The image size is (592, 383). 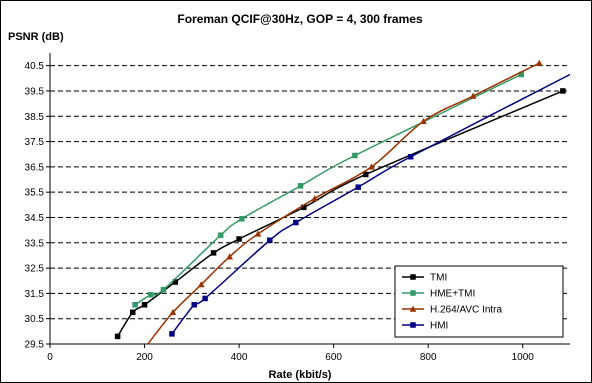 What do you see at coordinates (300, 19) in the screenshot?
I see `chart-title: Foreman QCIF@30Hz, GOP = 4, 300 frames` at bounding box center [300, 19].